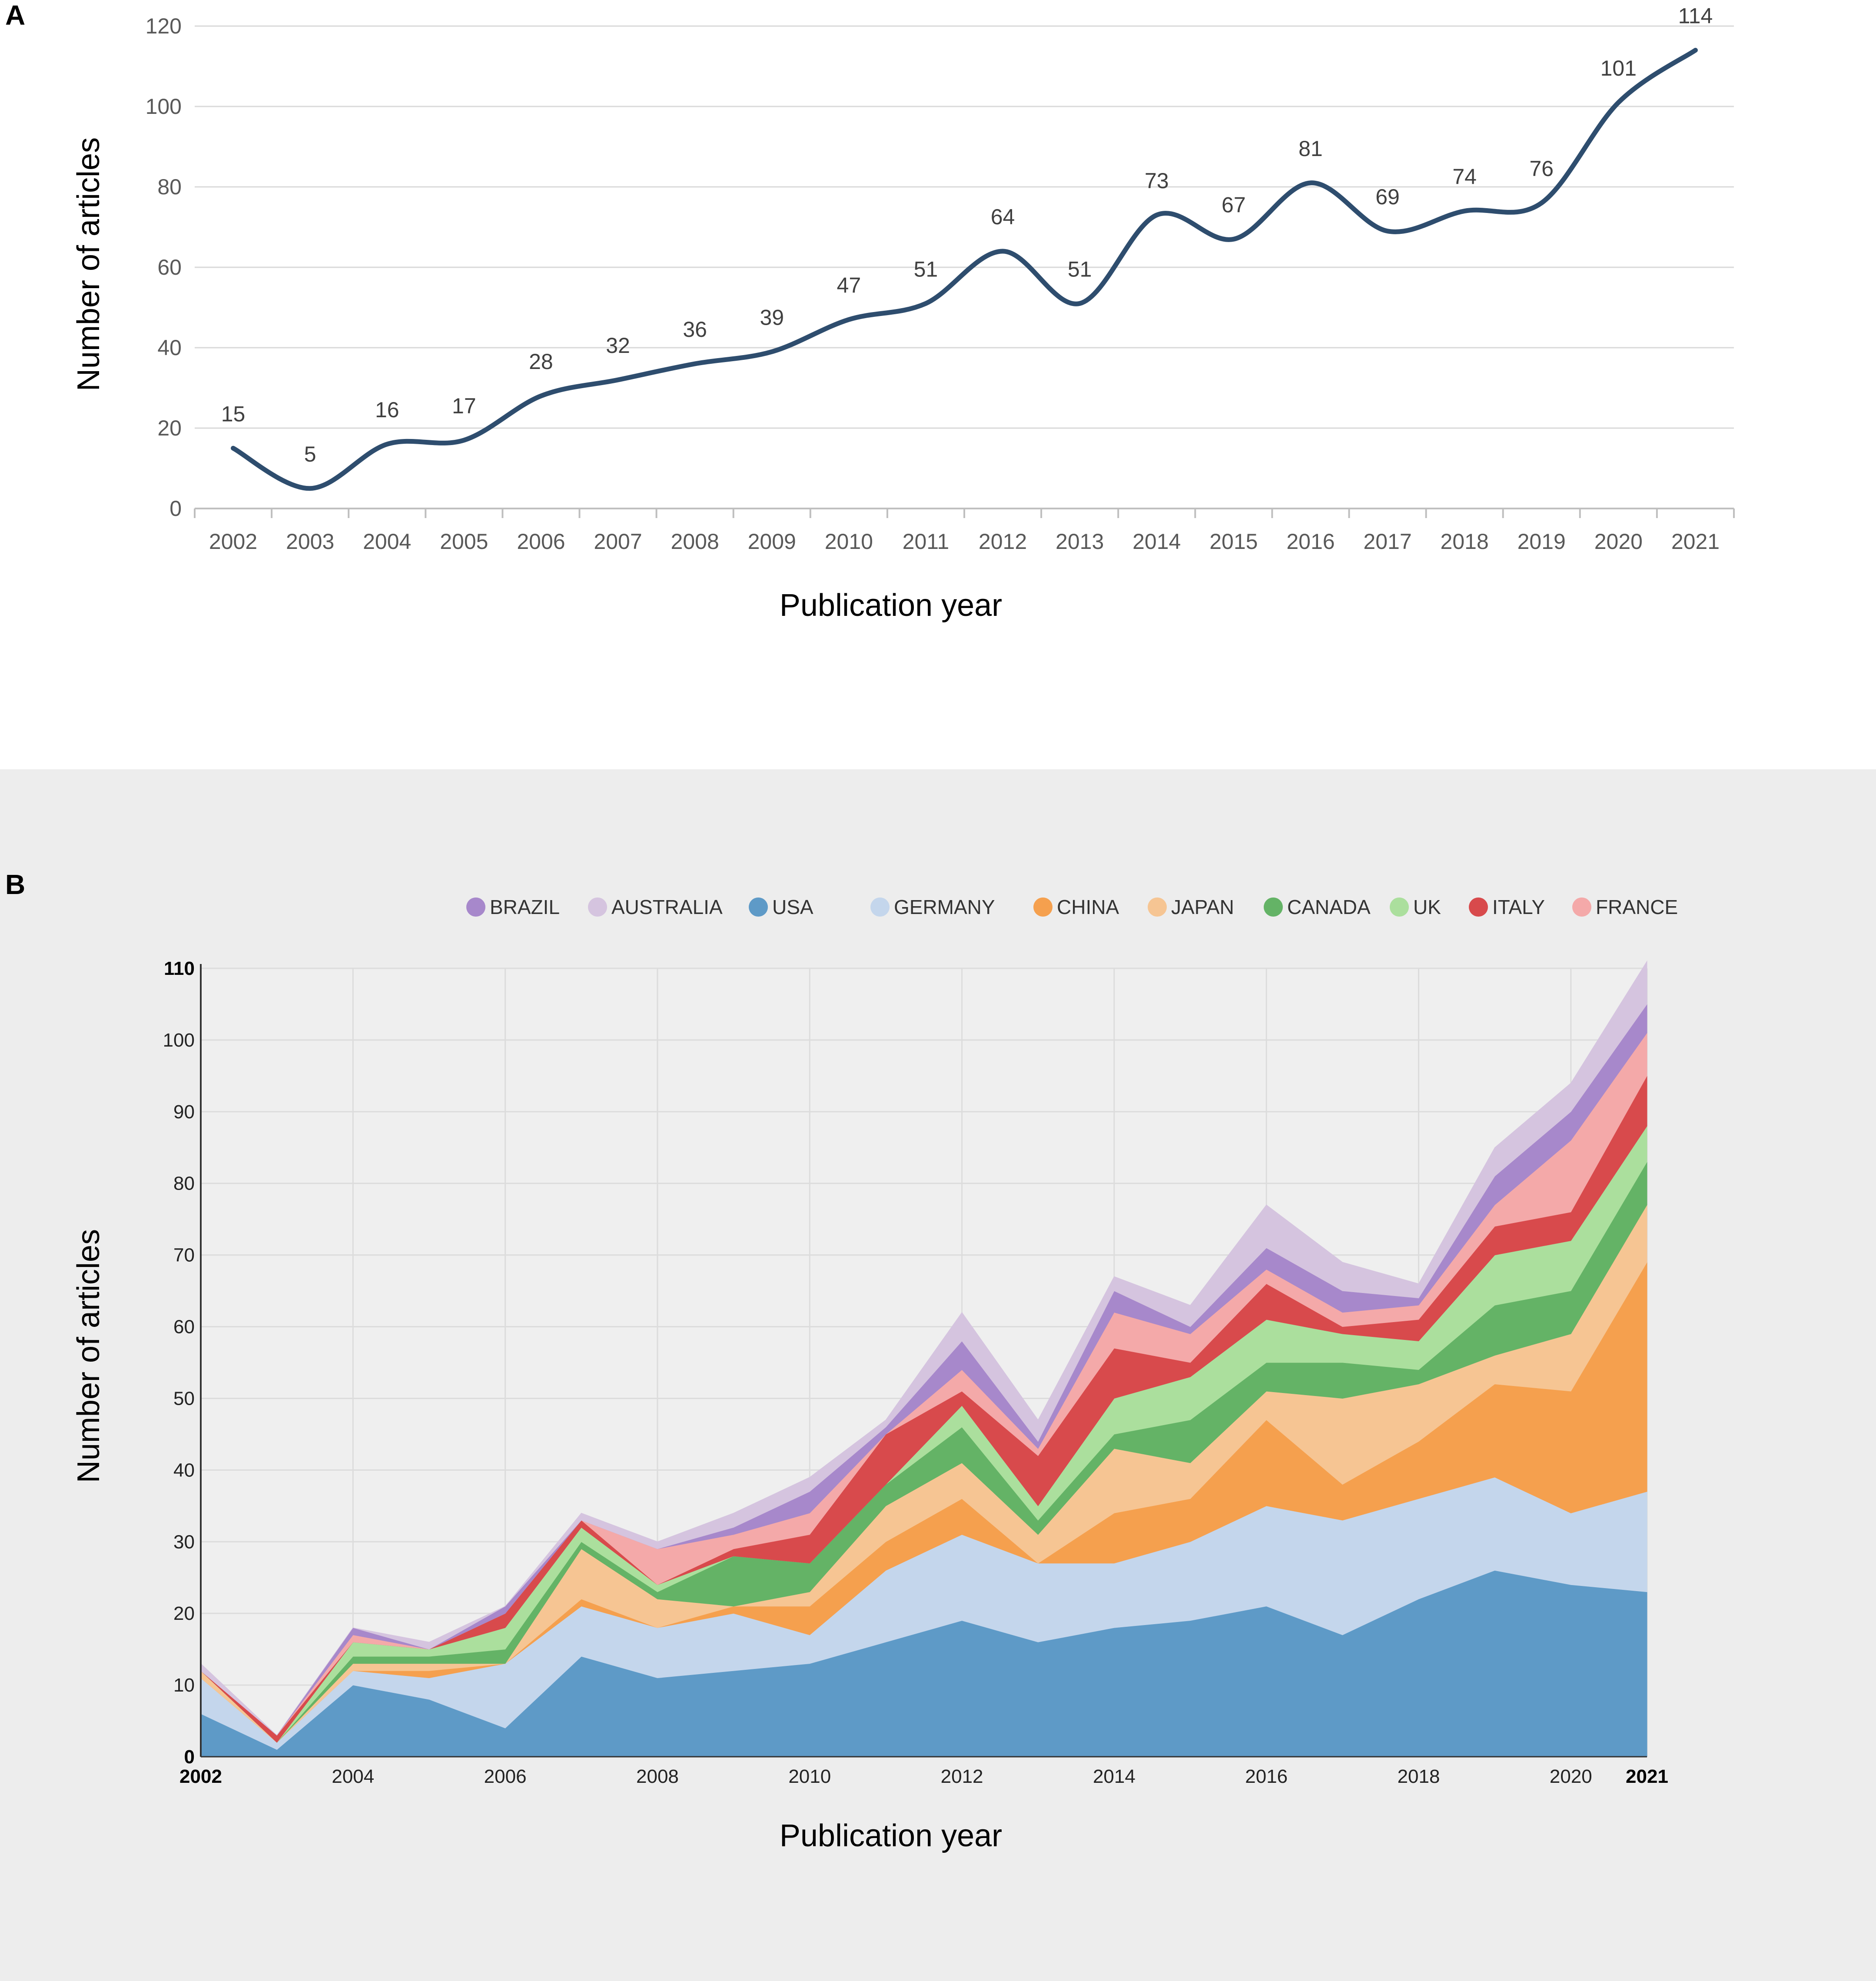  What do you see at coordinates (1464, 177) in the screenshot?
I see `chart-a-data-label: 74` at bounding box center [1464, 177].